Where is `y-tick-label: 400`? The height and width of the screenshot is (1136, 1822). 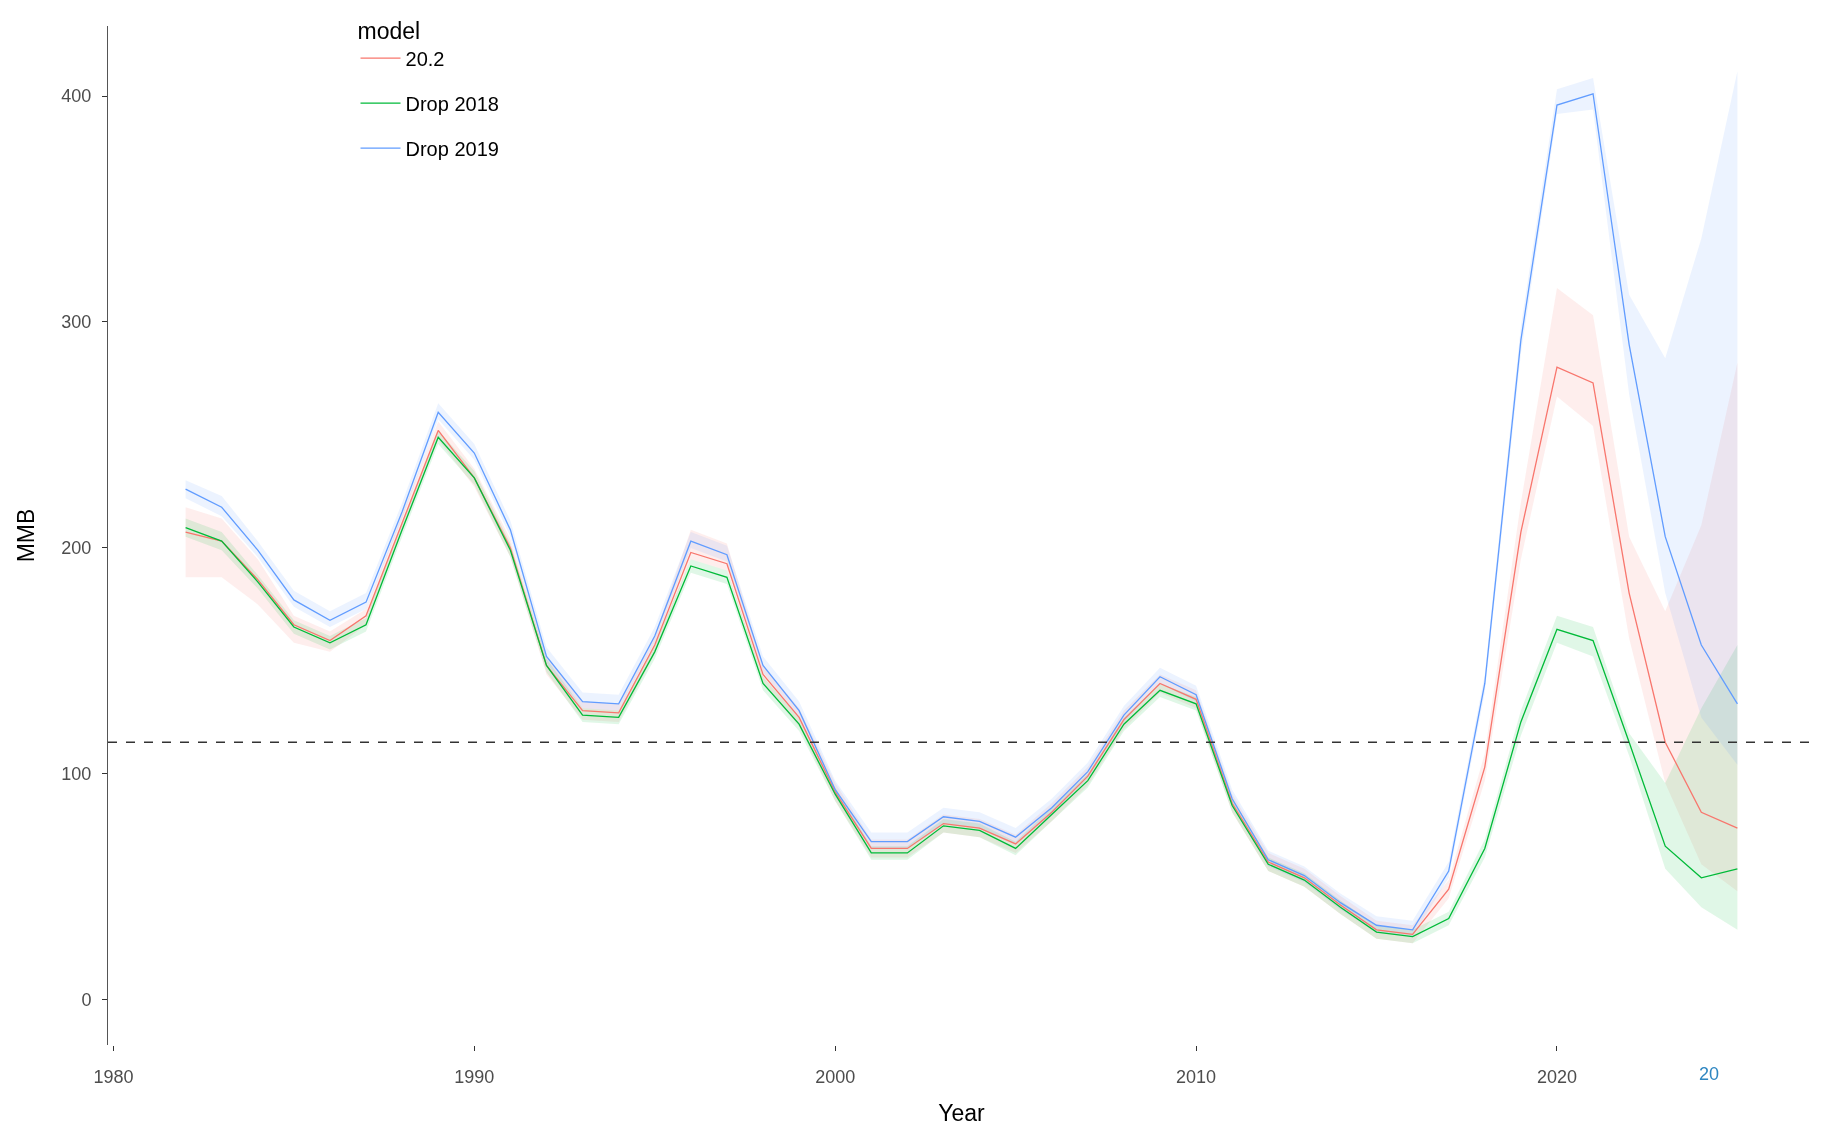
y-tick-label: 400 is located at coordinates (76, 96).